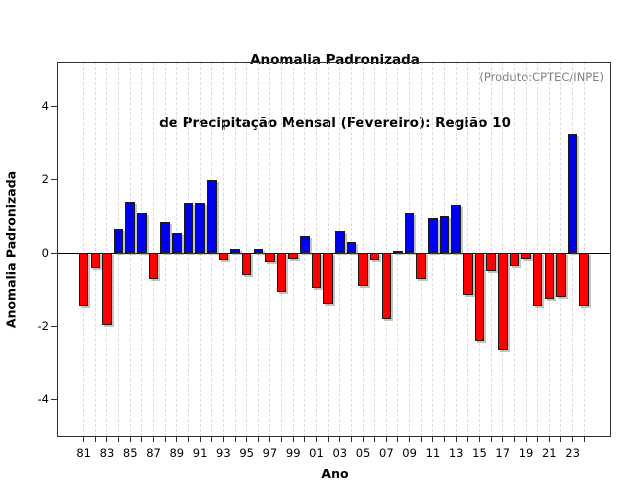 The image size is (640, 500). I want to click on y-tick-label: 0, so click(45, 252).